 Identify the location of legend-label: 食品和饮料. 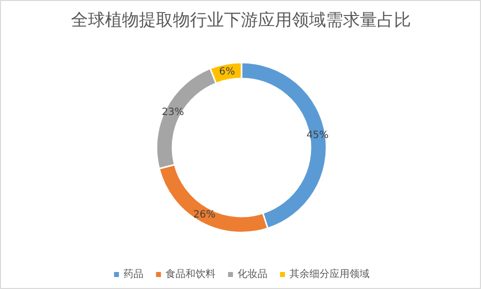
(191, 274).